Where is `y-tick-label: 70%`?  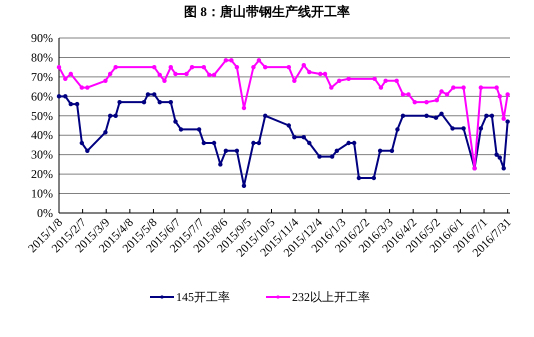 y-tick-label: 70% is located at coordinates (42, 77).